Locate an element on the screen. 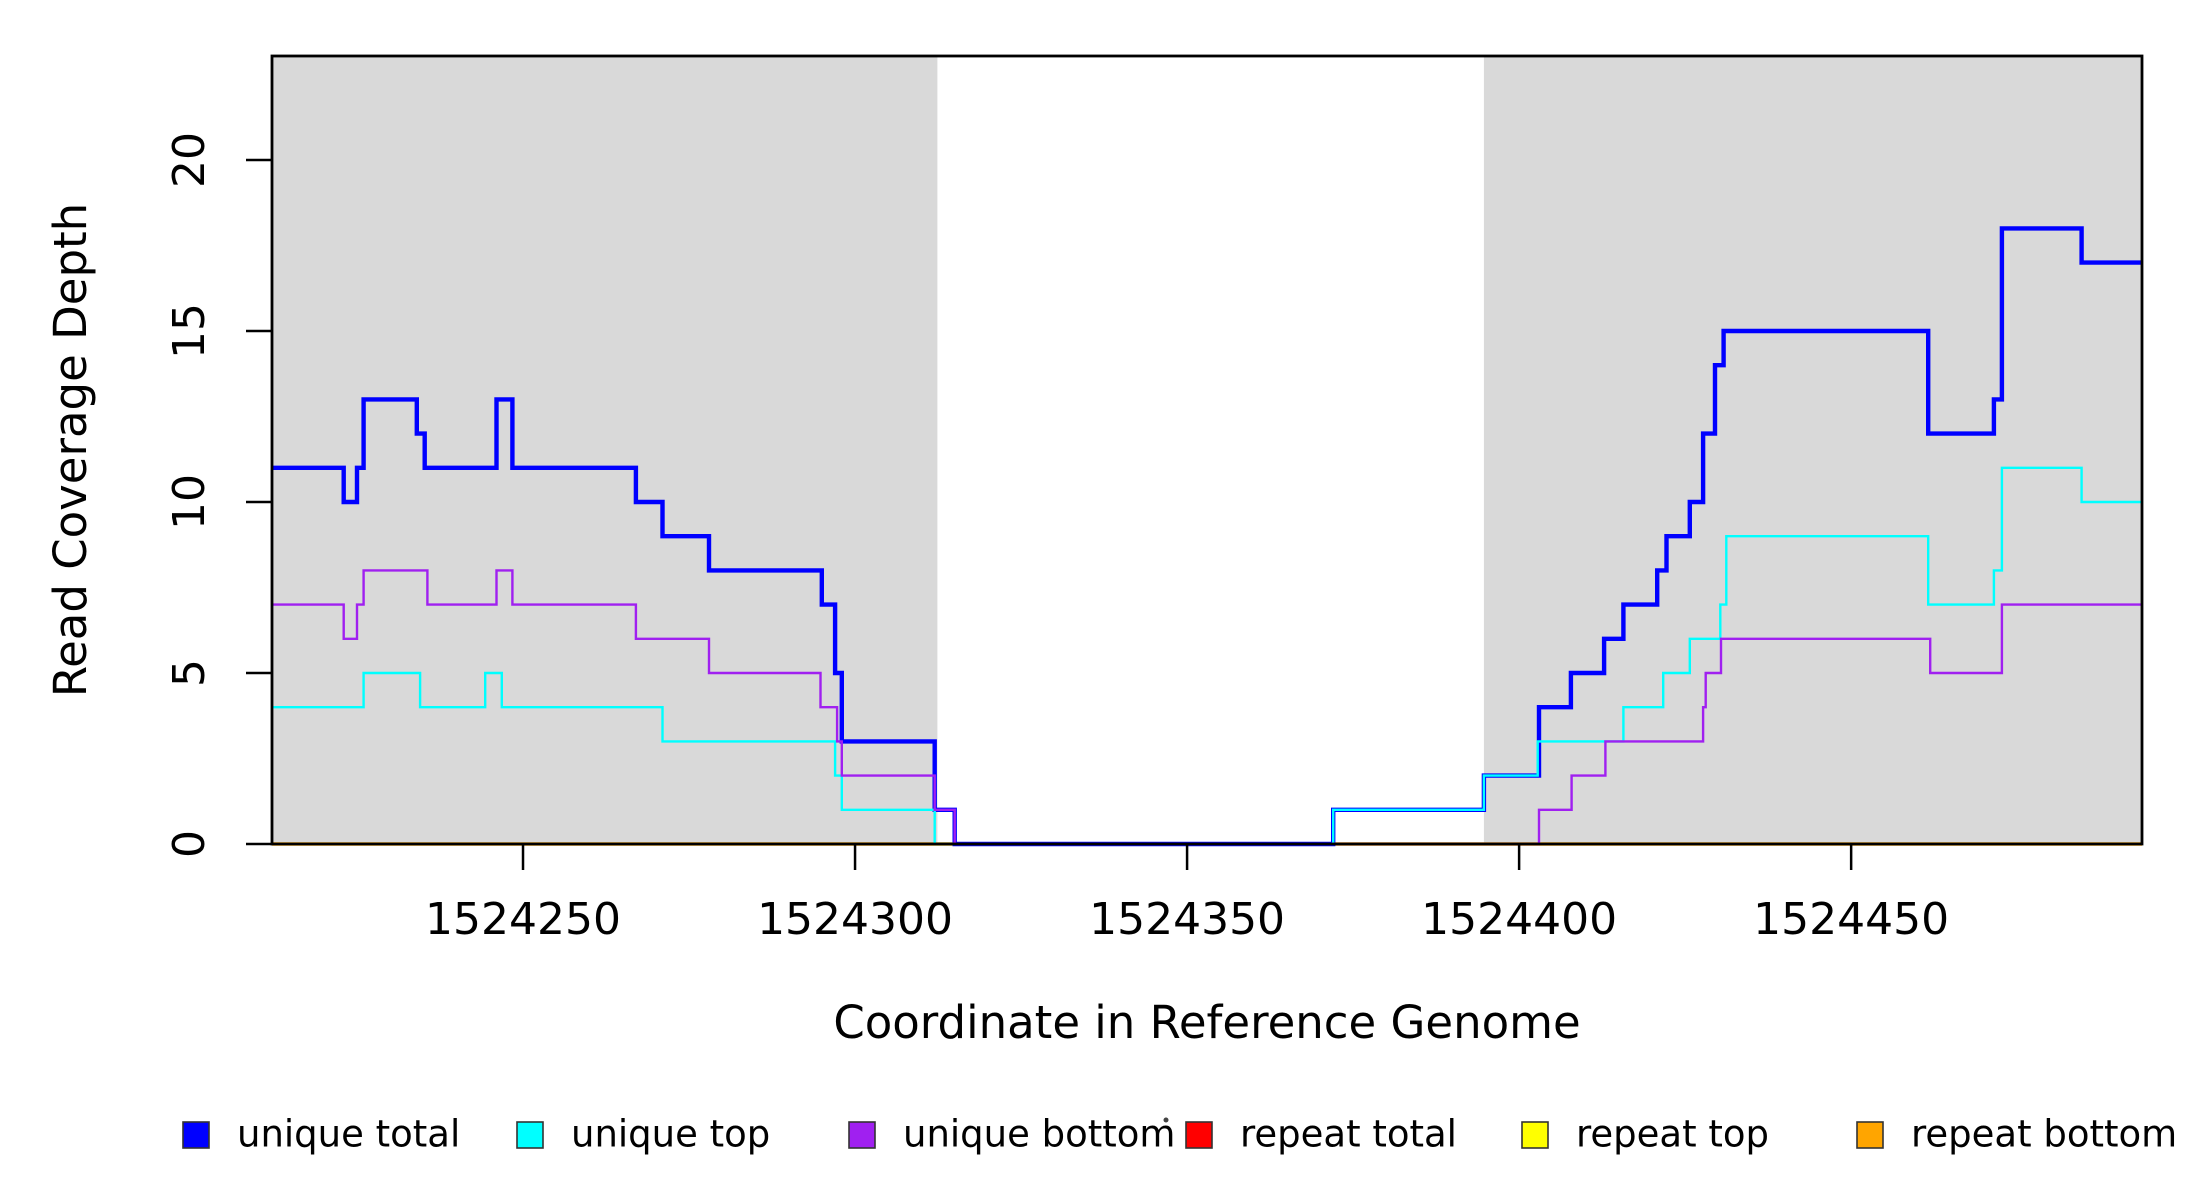 Image resolution: width=2200 pixels, height=1200 pixels. x-axis-title: Coordinate in Reference Genome is located at coordinates (1206, 1022).